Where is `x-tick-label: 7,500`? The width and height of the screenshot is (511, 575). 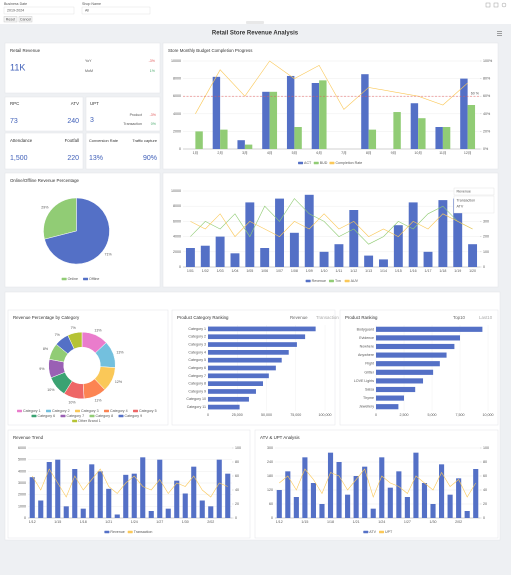
x-tick-label: 7,500 is located at coordinates (460, 415).